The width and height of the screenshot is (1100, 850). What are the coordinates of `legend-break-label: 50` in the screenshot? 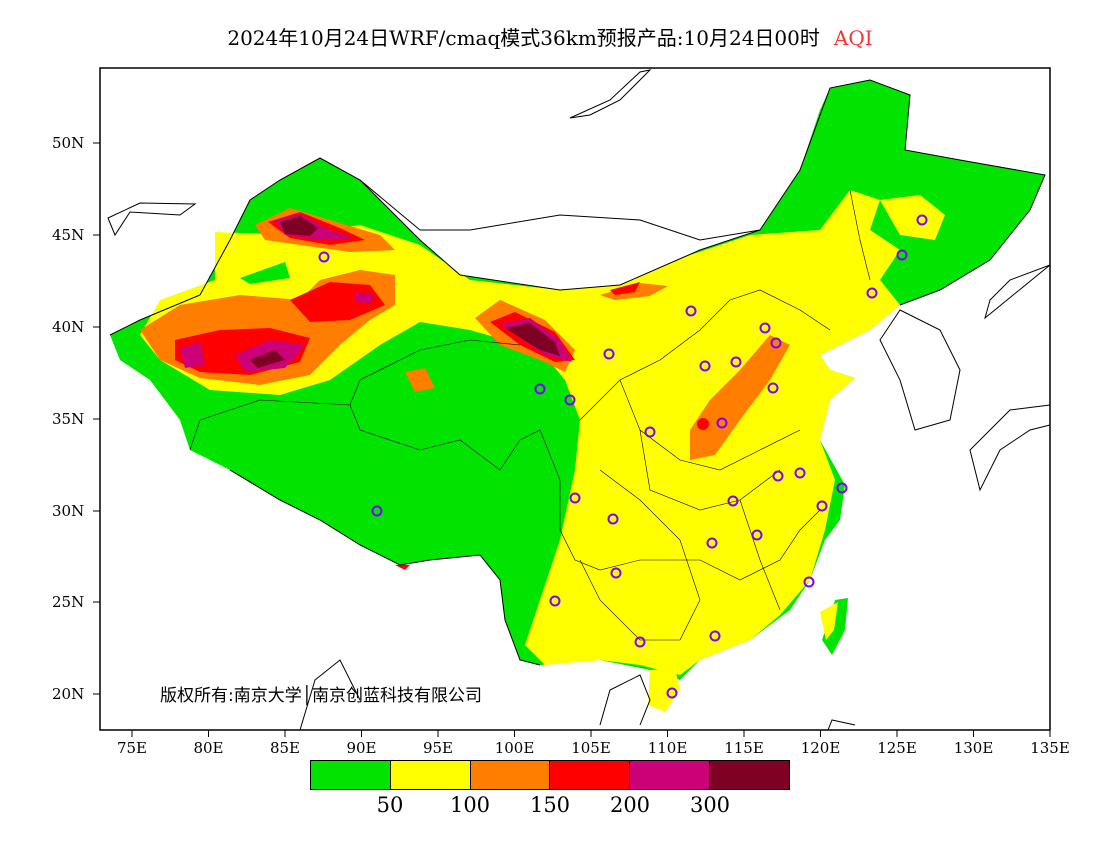 It's located at (390, 805).